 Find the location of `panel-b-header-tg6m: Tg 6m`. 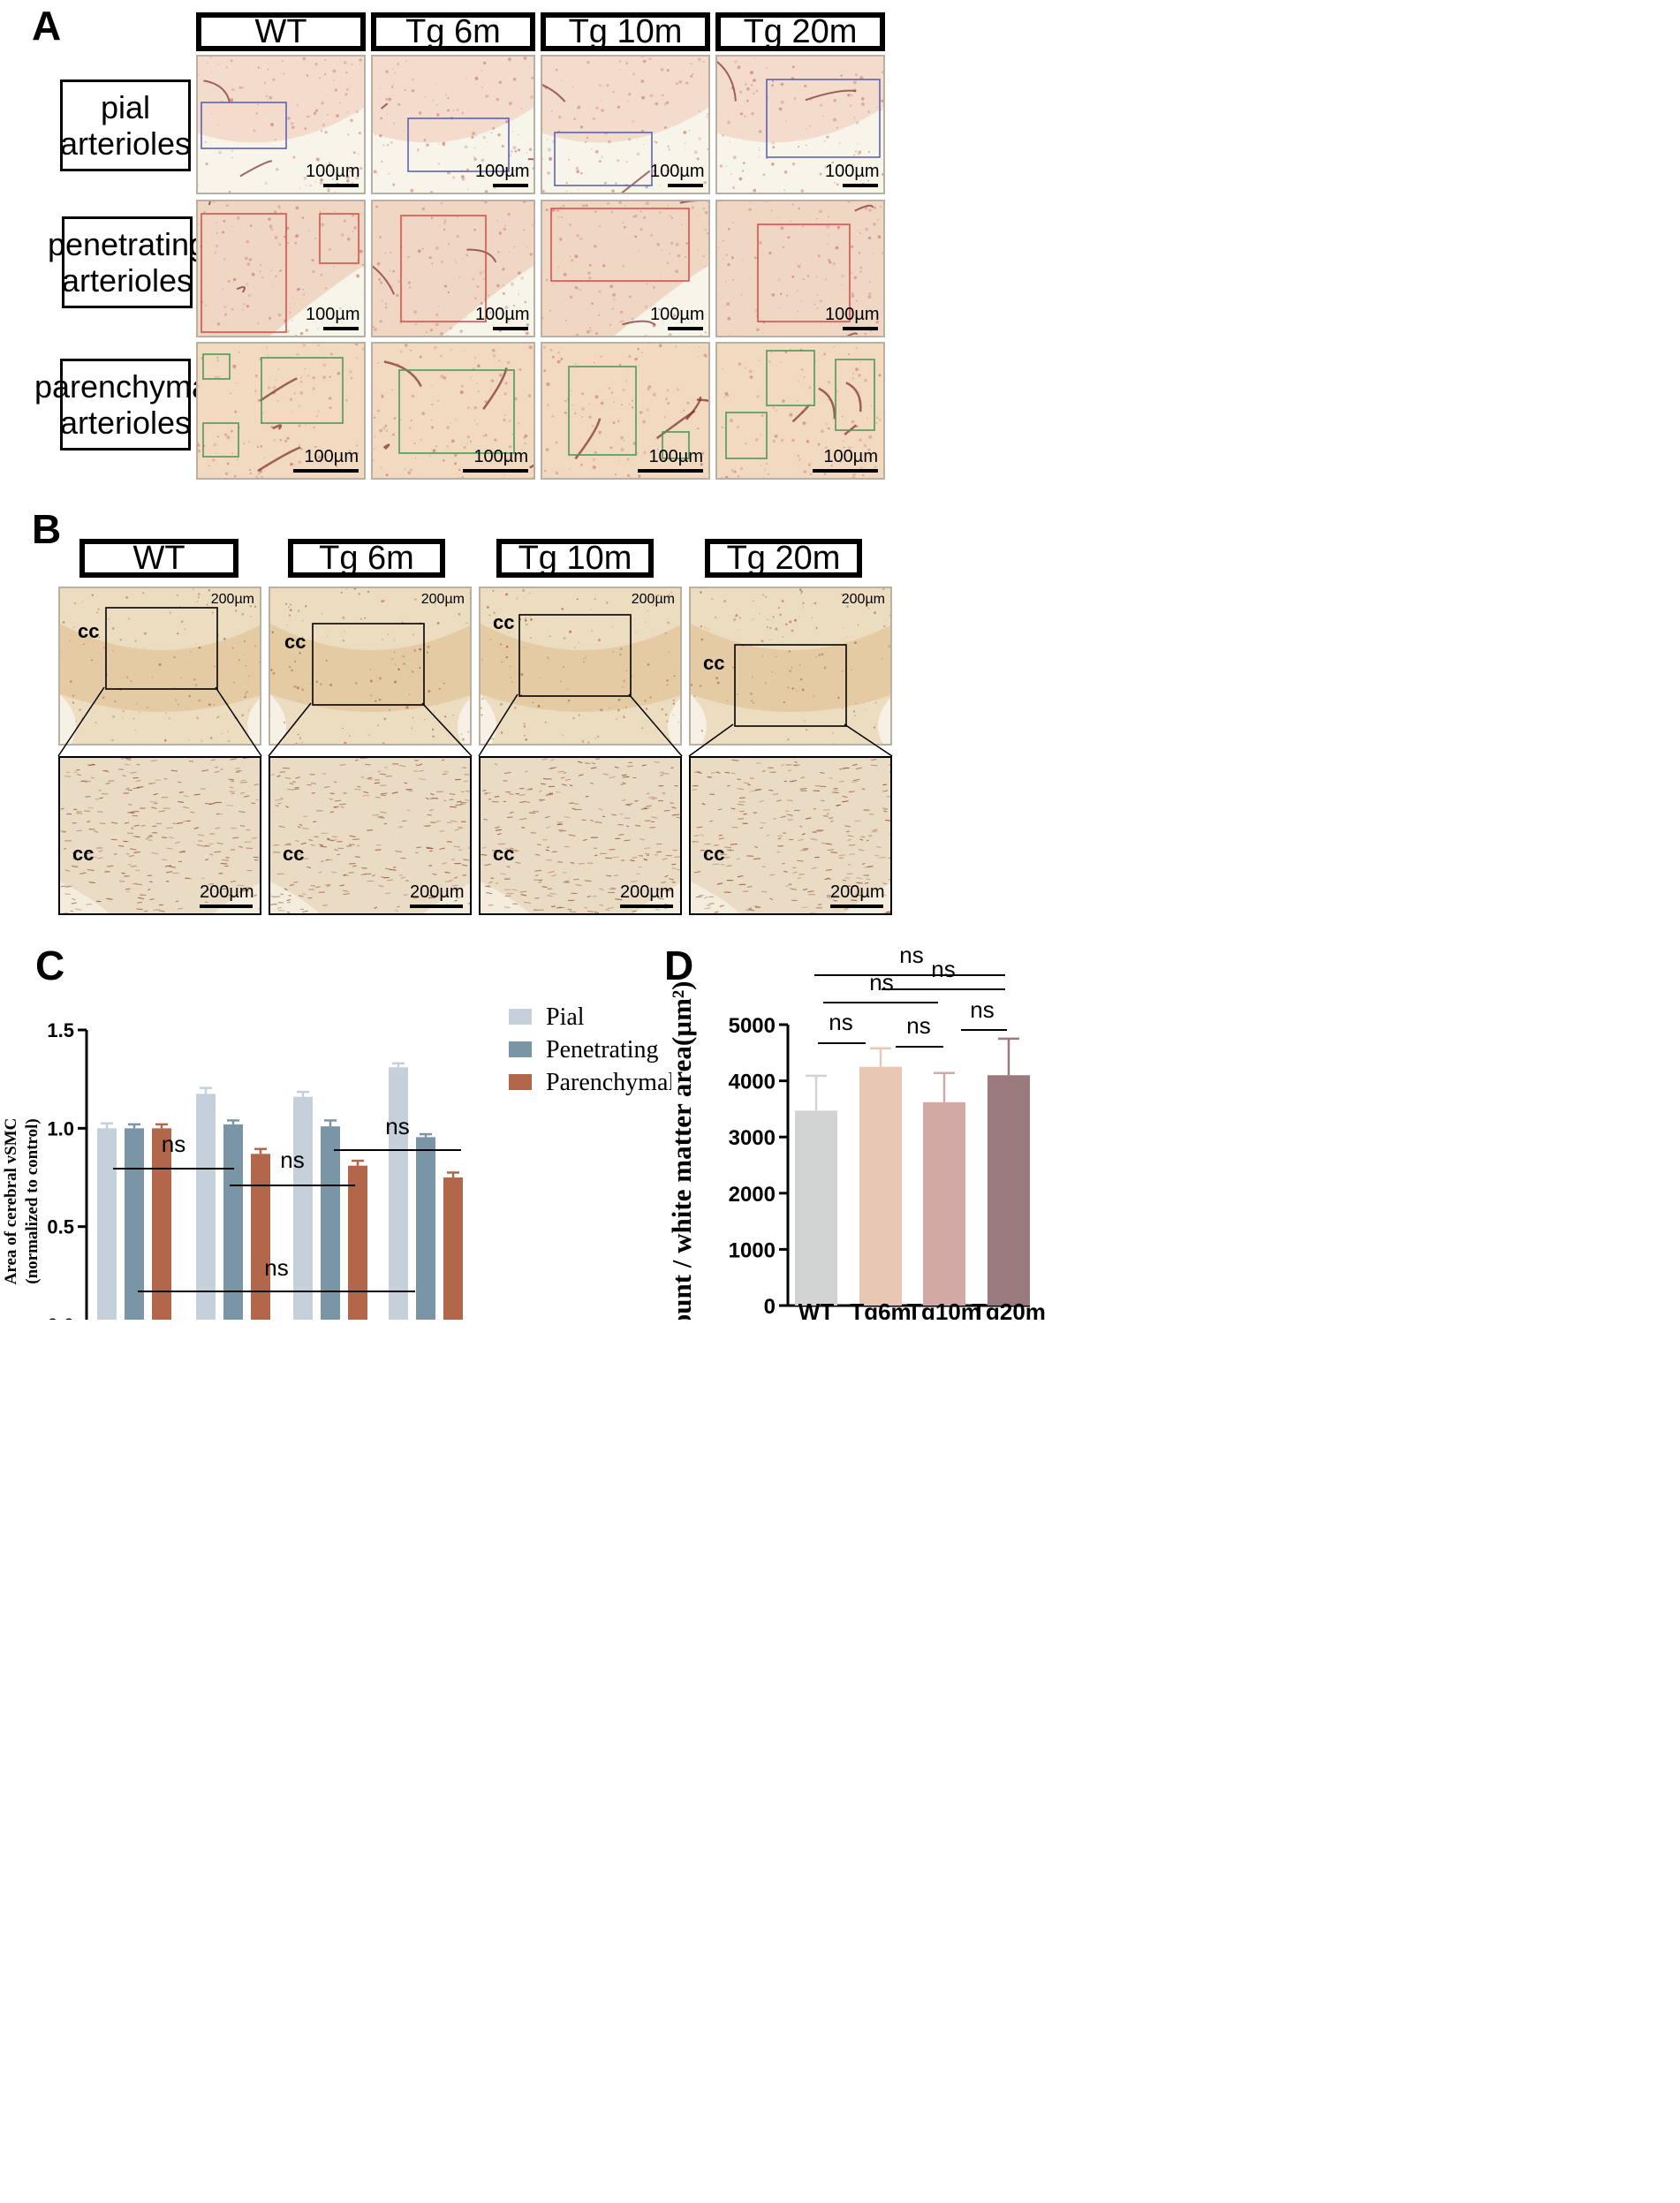

panel-b-header-tg6m: Tg 6m is located at coordinates (366, 558).